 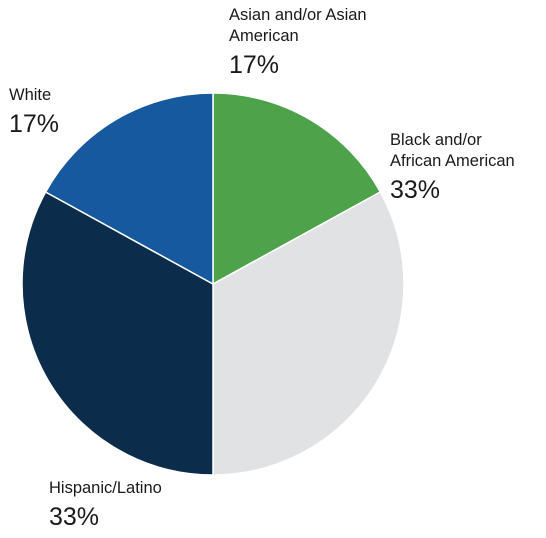 What do you see at coordinates (34, 124) in the screenshot?
I see `slice-value-white: 17%` at bounding box center [34, 124].